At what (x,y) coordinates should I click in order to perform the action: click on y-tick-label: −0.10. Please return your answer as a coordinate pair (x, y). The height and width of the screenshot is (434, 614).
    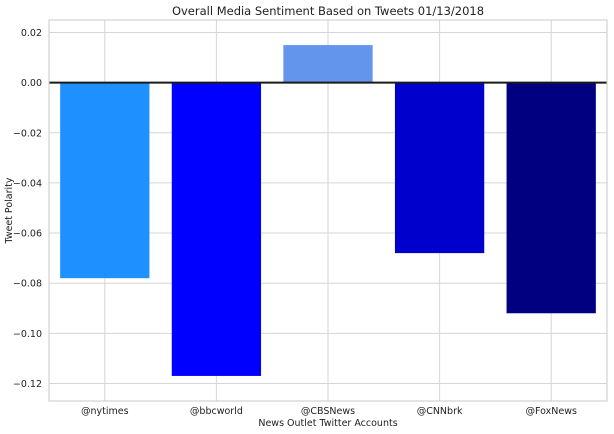
    Looking at the image, I should click on (27, 334).